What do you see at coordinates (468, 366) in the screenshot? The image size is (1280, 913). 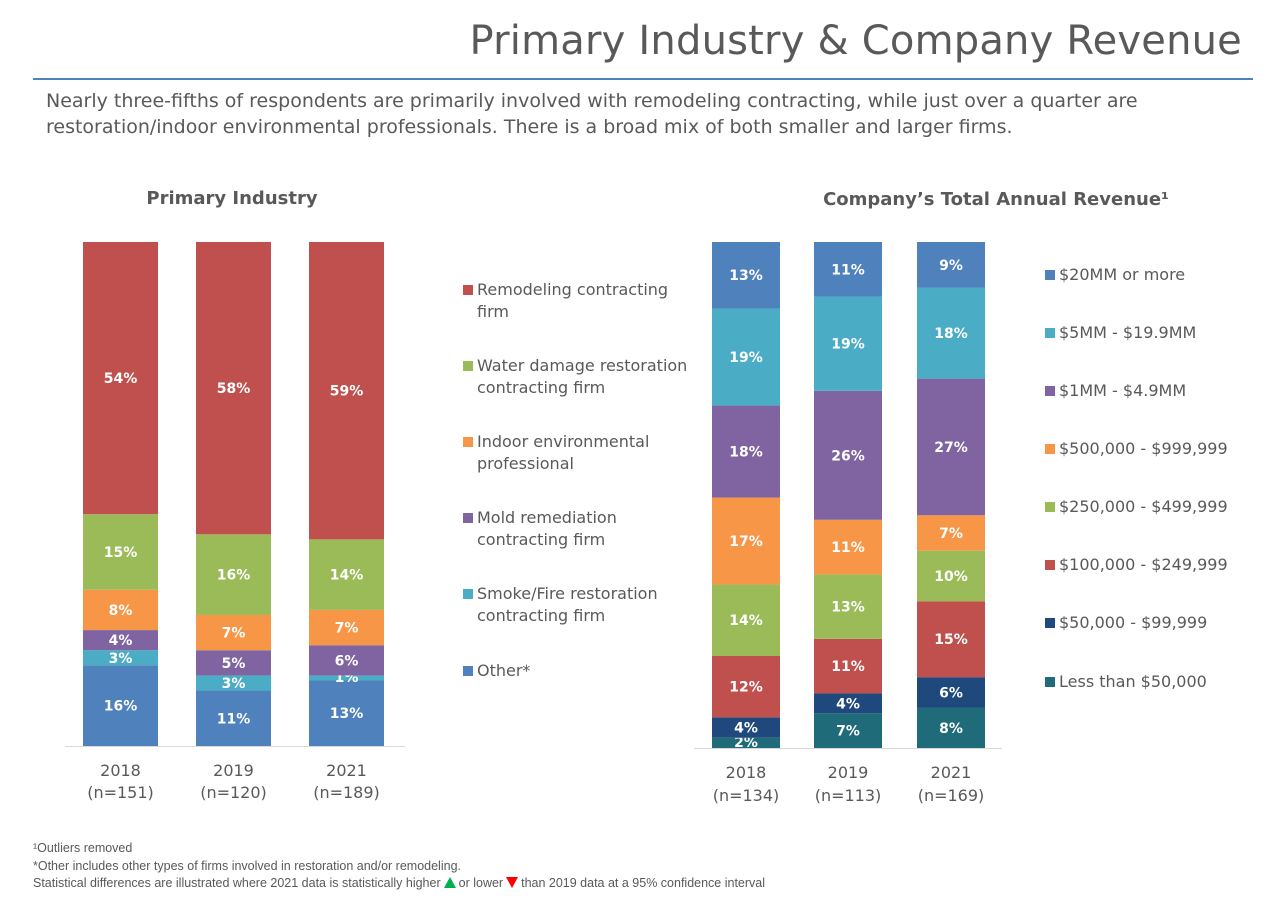 I see `industry-legend-swatch-water-damage-restoration-contracting-firm` at bounding box center [468, 366].